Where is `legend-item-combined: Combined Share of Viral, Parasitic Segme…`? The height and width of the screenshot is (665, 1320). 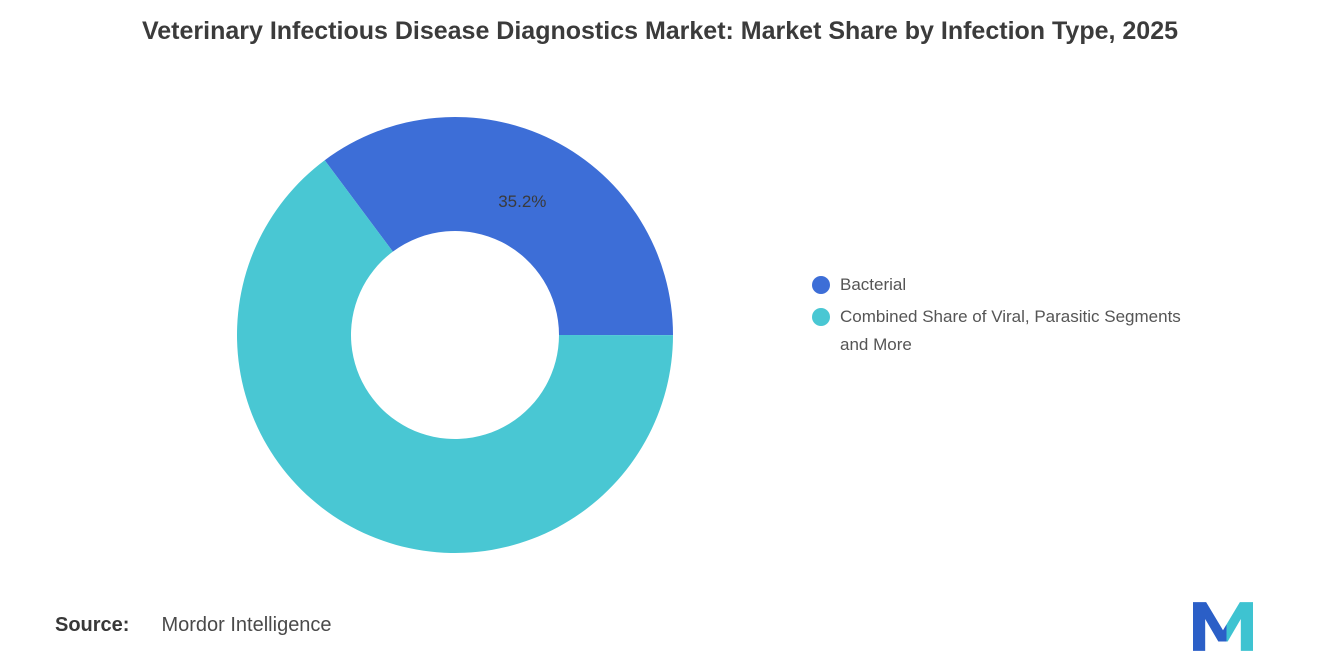
legend-item-combined: Combined Share of Viral, Parasitic Segme… is located at coordinates (1012, 331).